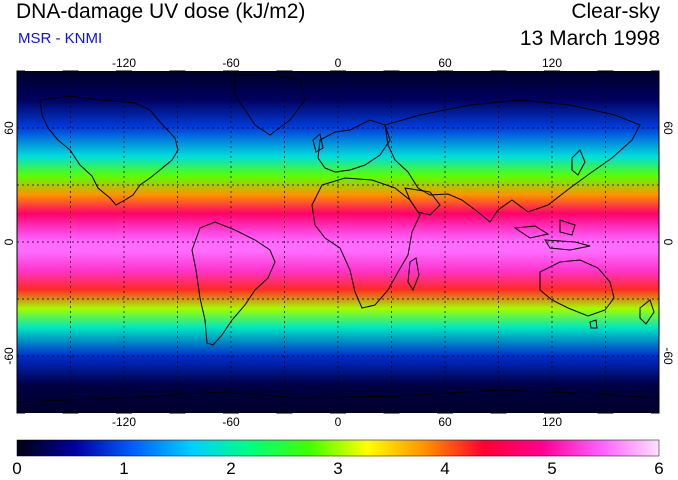 This screenshot has height=480, width=678. Describe the element at coordinates (16, 468) in the screenshot. I see `colorbar-label: 0` at that location.